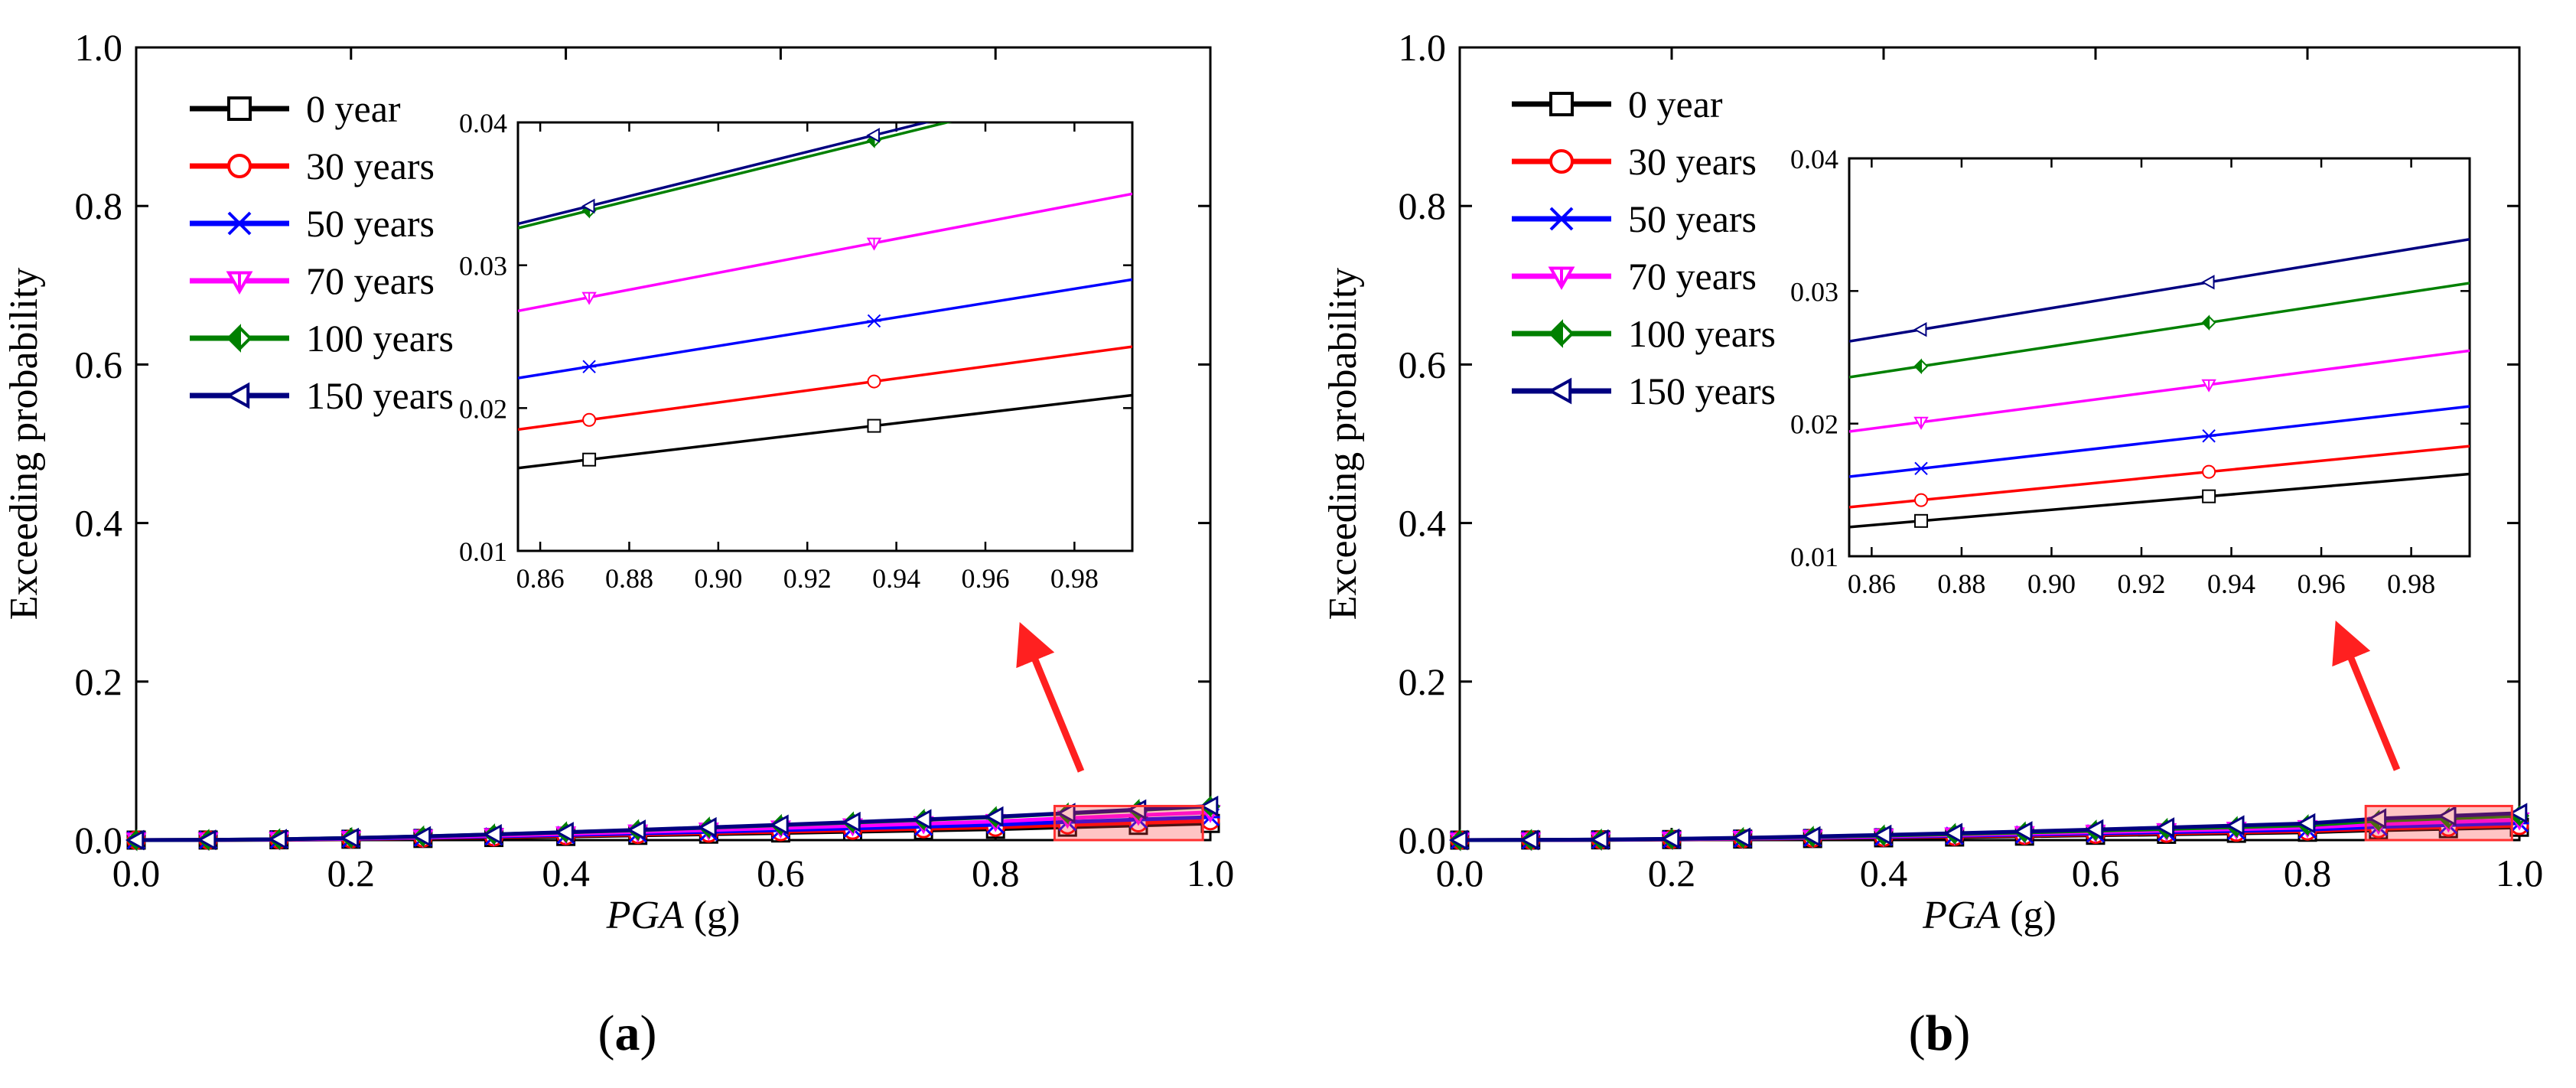 Image resolution: width=2576 pixels, height=1088 pixels. What do you see at coordinates (2308, 873) in the screenshot?
I see `x-tick-label: 0.8` at bounding box center [2308, 873].